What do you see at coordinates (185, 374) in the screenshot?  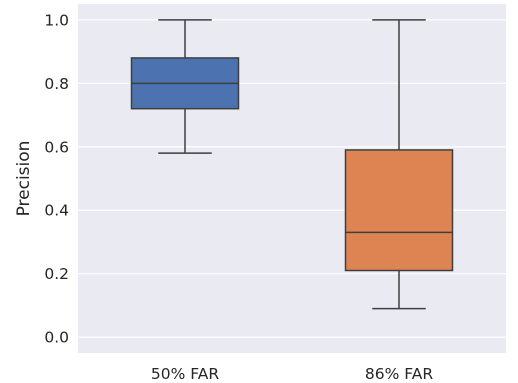 I see `x-tick-label: 50% FAR` at bounding box center [185, 374].